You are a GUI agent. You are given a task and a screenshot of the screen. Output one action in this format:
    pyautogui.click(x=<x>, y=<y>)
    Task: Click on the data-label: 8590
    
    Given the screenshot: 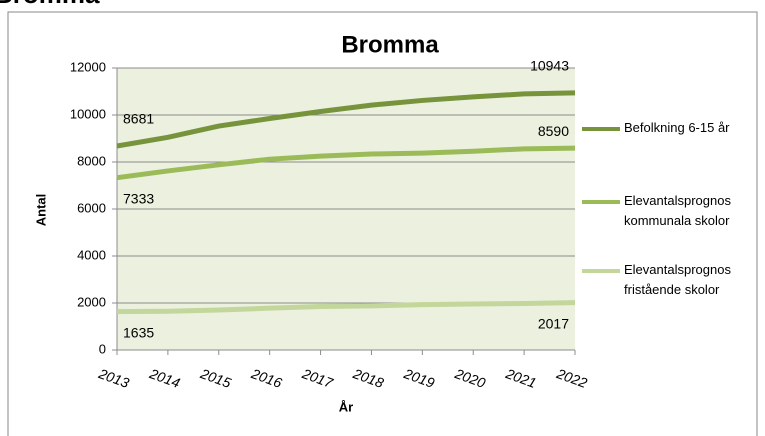 What is the action you would take?
    pyautogui.click(x=553, y=131)
    